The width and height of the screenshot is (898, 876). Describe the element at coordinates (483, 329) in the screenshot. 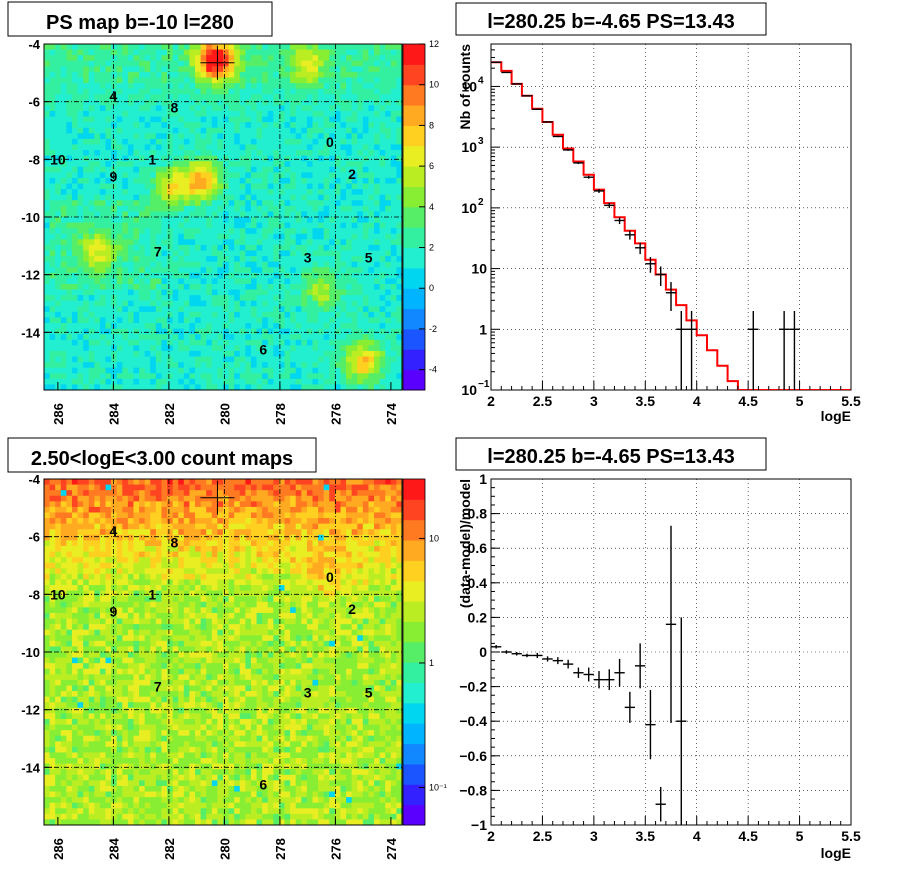

I see `y-tick-label: 1` at that location.